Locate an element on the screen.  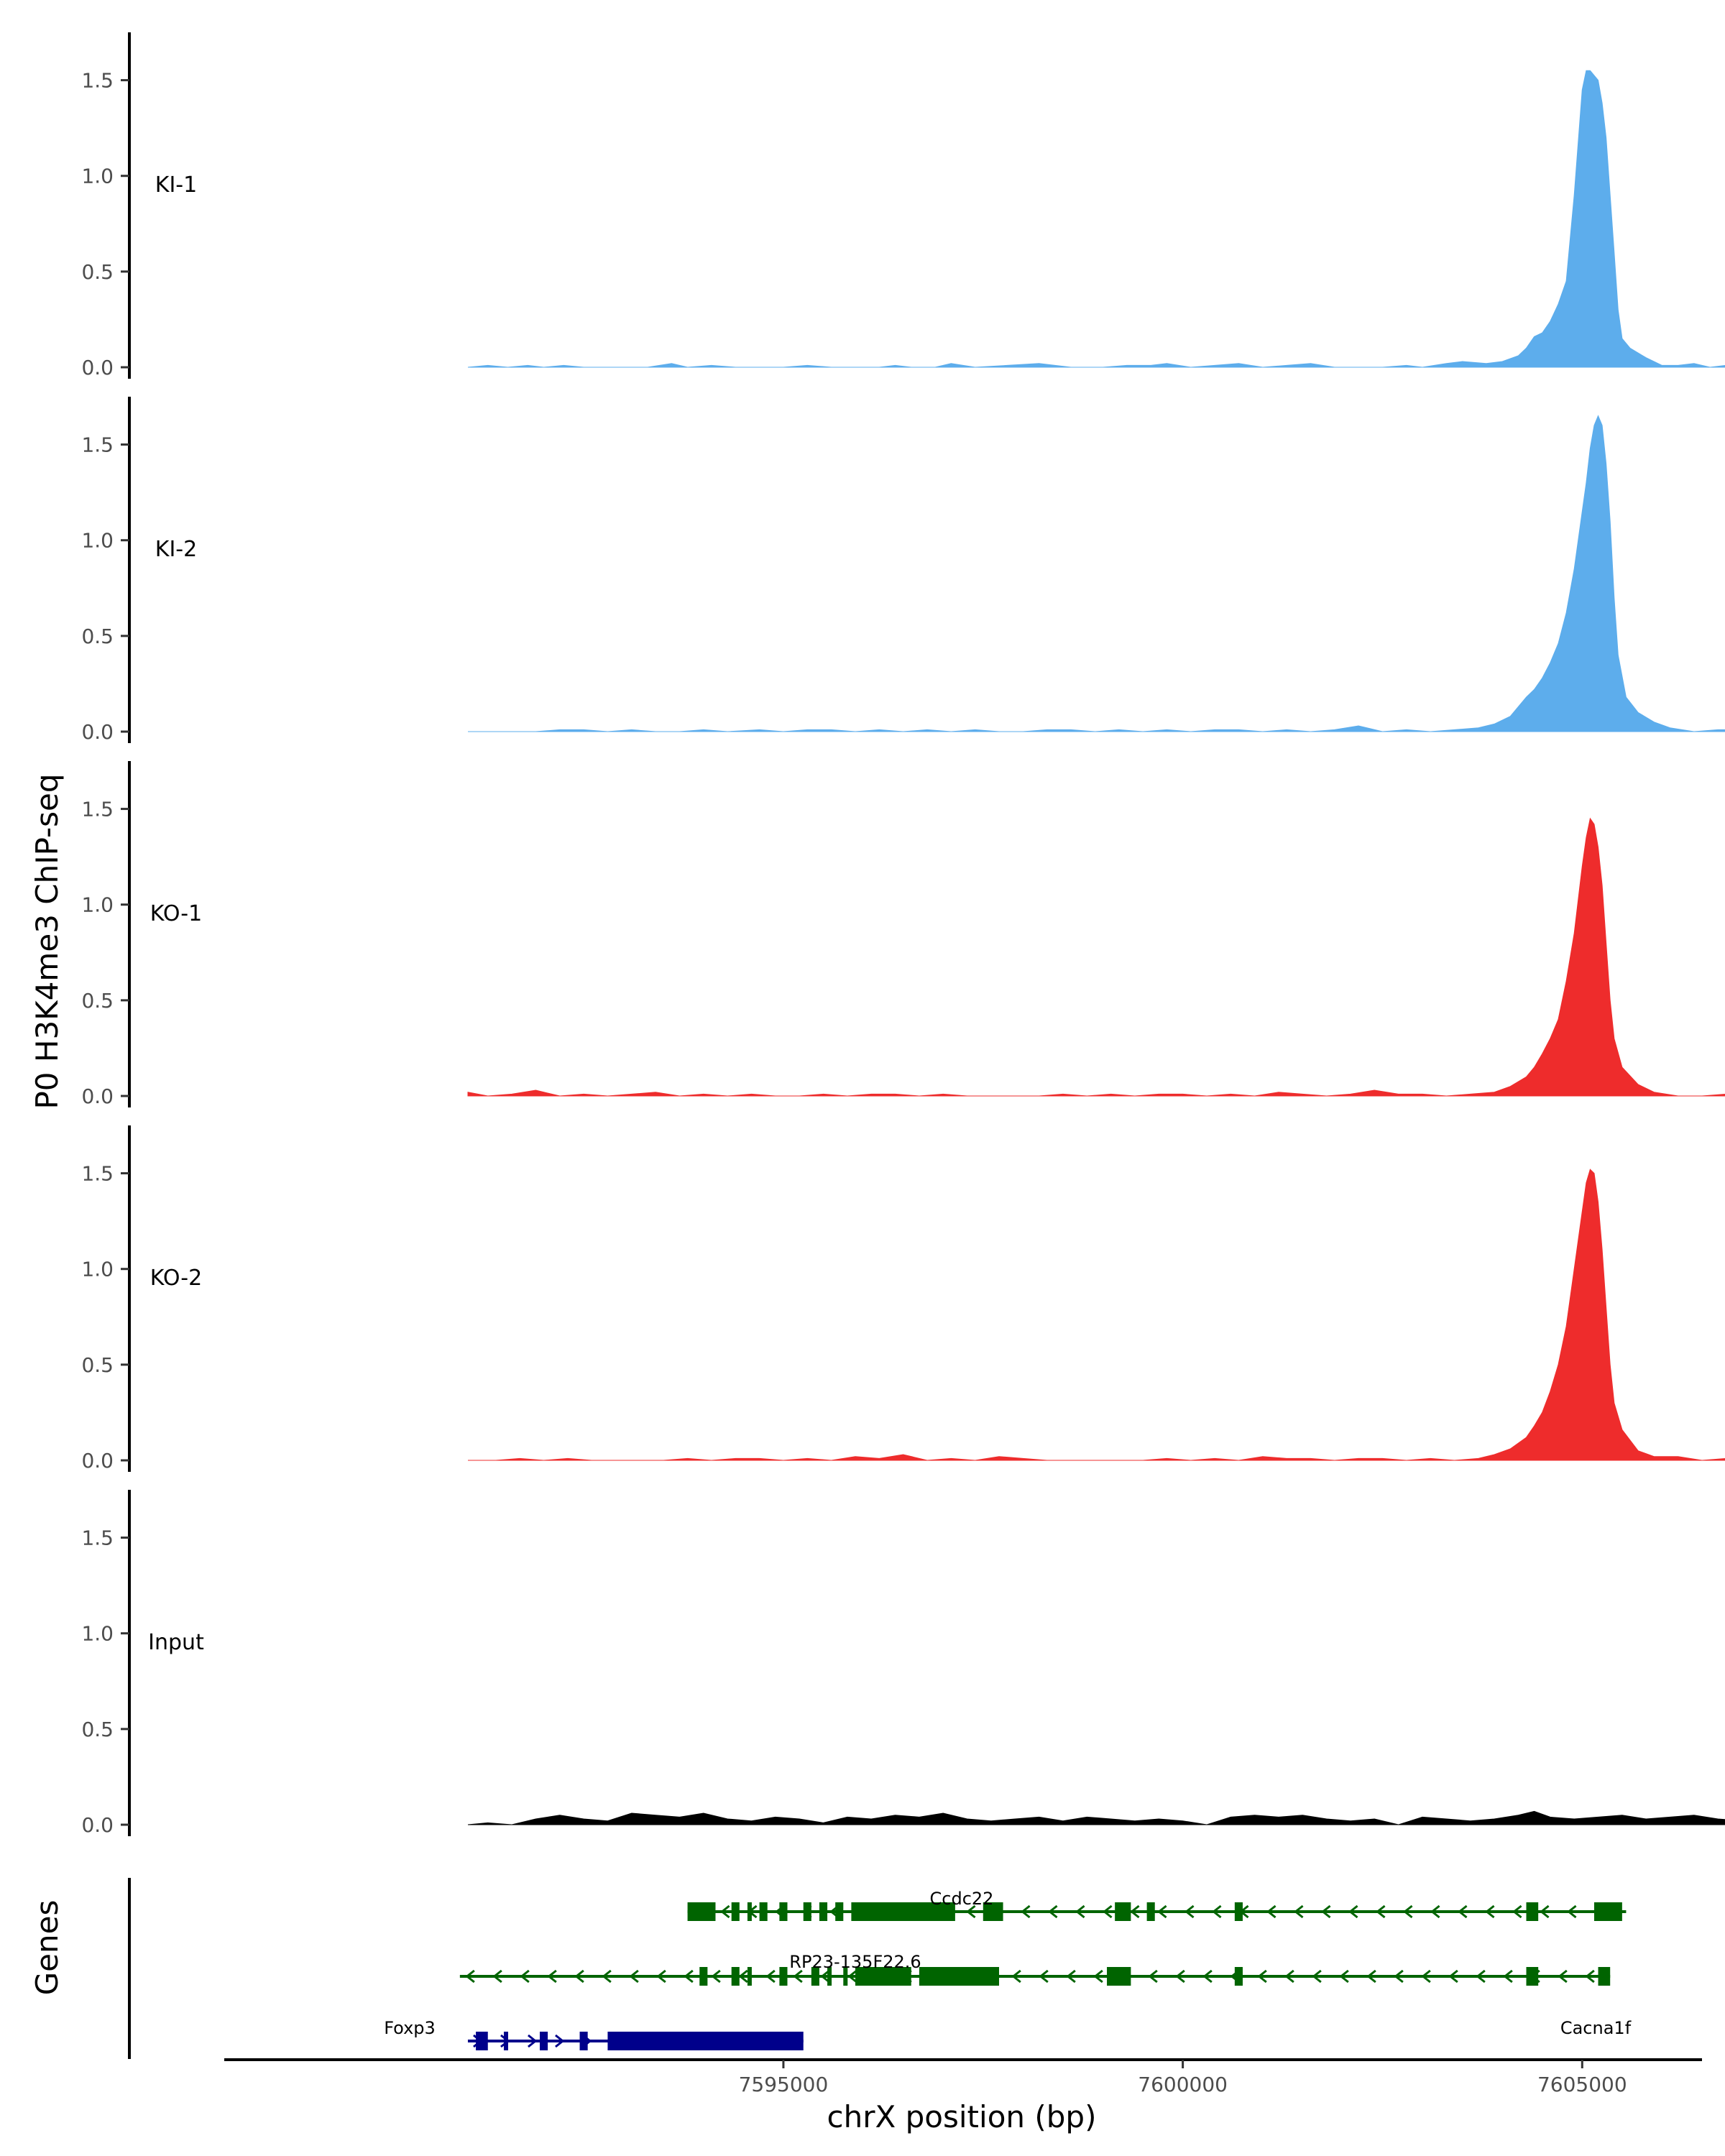
track-label: KI-1 is located at coordinates (176, 185).